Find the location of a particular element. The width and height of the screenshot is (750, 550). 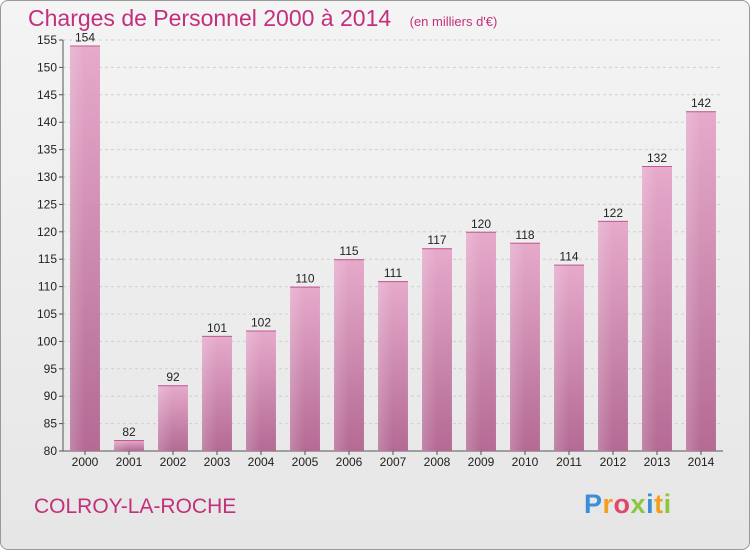

x-tick-label-2009: 2009 is located at coordinates (481, 462).